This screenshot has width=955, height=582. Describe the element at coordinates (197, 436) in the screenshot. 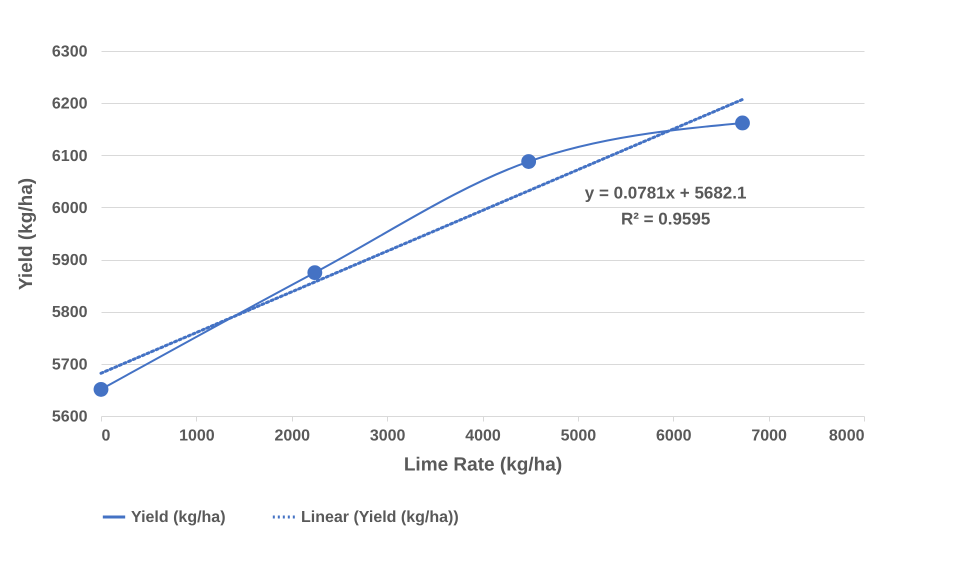

I see `x-tick-label: 1000` at that location.